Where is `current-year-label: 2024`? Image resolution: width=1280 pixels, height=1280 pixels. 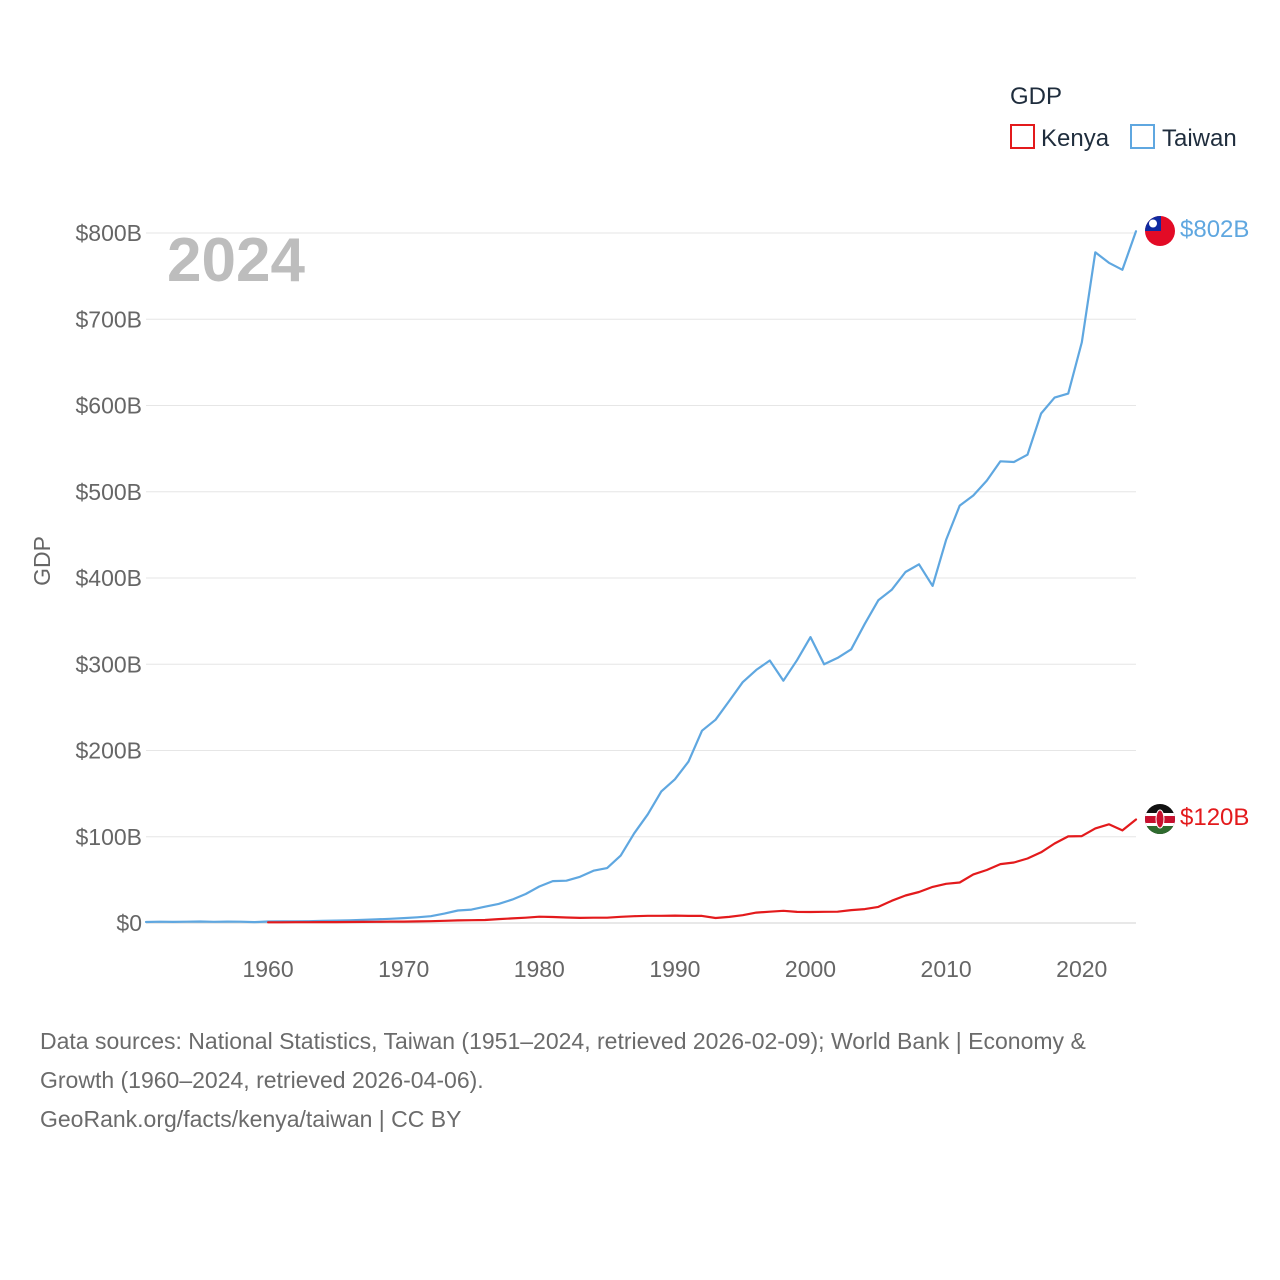 current-year-label: 2024 is located at coordinates (236, 260).